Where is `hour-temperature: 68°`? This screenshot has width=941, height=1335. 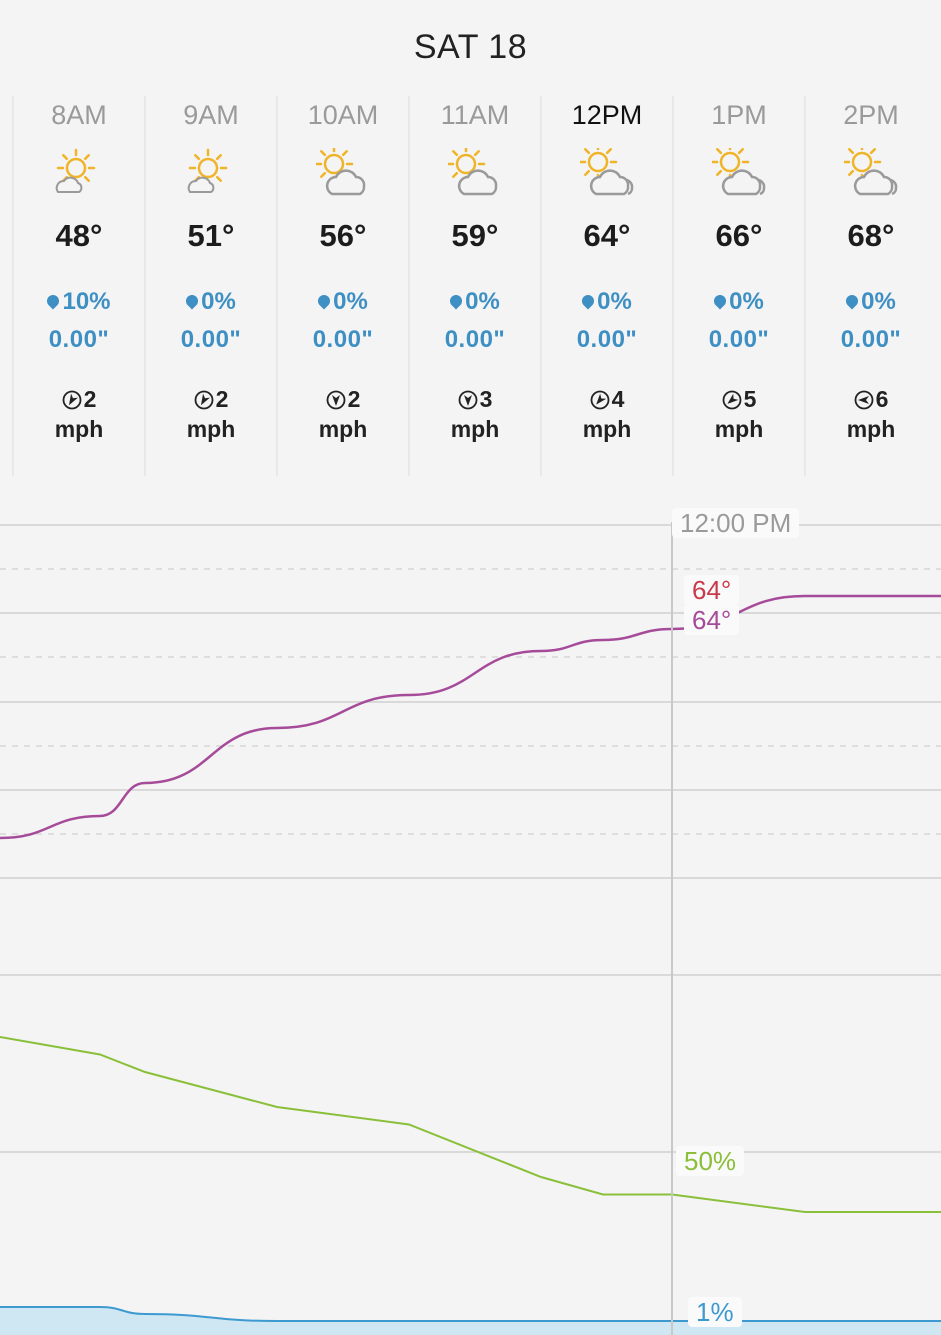
hour-temperature: 68° is located at coordinates (871, 235).